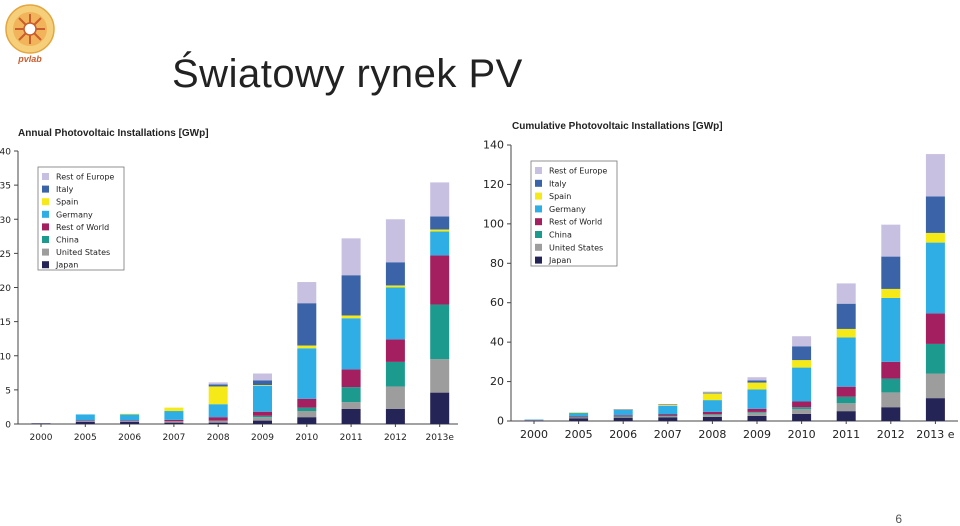  What do you see at coordinates (129, 438) in the screenshot?
I see `x-tick-label: 2006` at bounding box center [129, 438].